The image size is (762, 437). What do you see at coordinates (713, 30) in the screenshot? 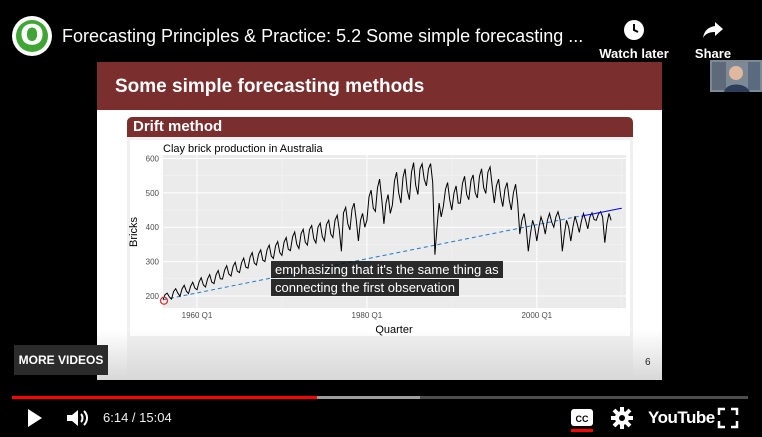
I see `share-arrow-icon` at bounding box center [713, 30].